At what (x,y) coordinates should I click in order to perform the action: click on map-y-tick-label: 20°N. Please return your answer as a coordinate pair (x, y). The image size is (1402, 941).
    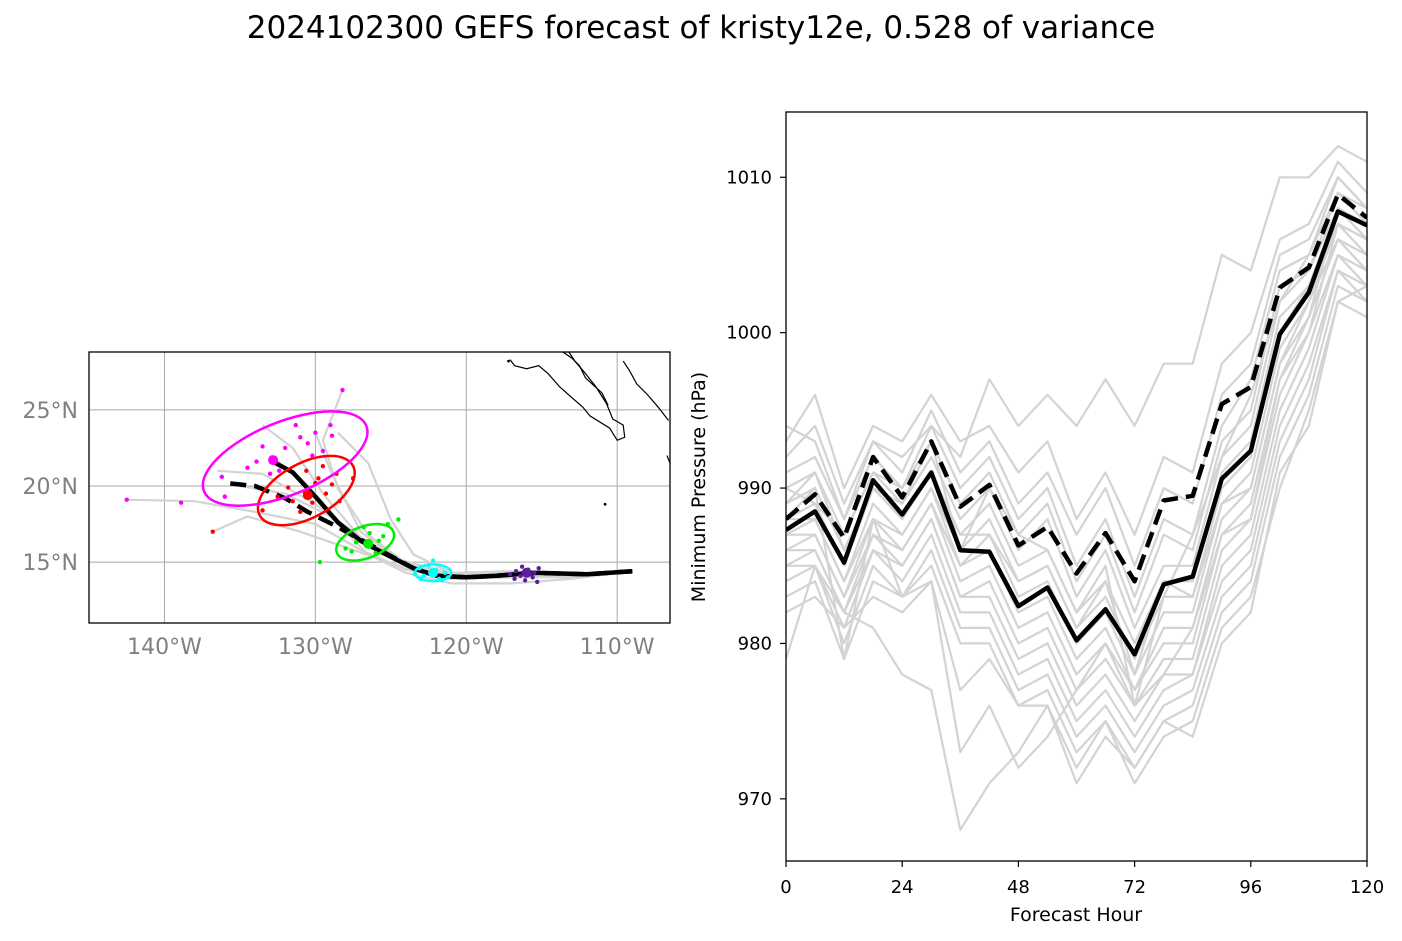
    Looking at the image, I should click on (50, 487).